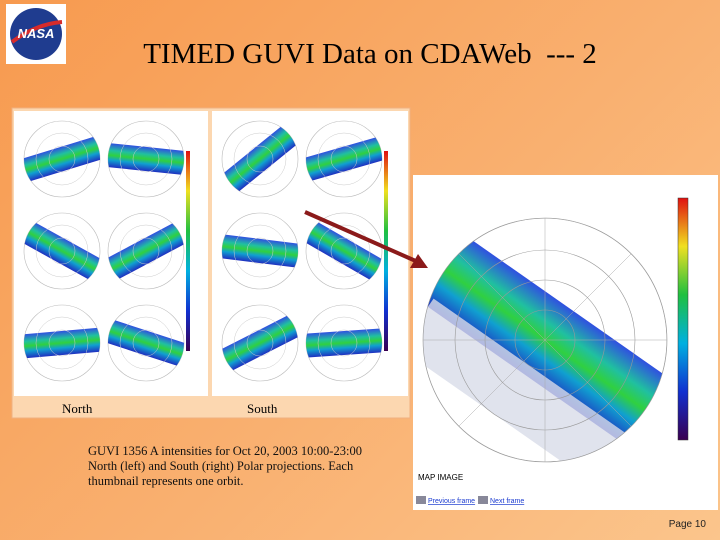  I want to click on colorbar, so click(683, 319).